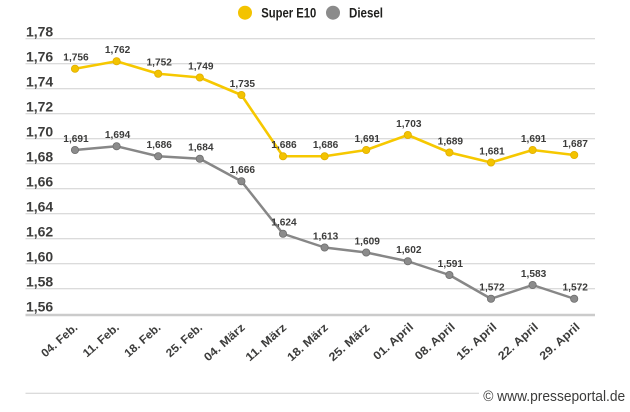 The width and height of the screenshot is (630, 412). Describe the element at coordinates (326, 236) in the screenshot. I see `svg-text: 1,613` at that location.